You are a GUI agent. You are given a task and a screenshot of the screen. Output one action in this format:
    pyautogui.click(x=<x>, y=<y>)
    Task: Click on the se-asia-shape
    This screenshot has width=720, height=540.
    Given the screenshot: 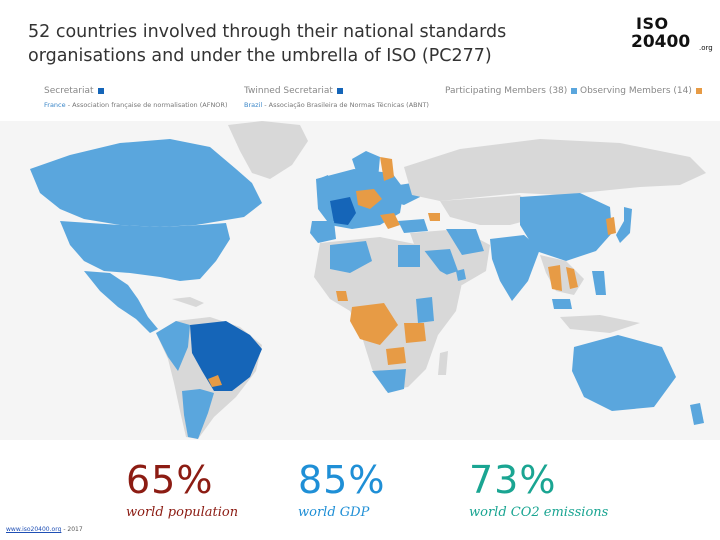 What is the action you would take?
    pyautogui.click(x=562, y=275)
    